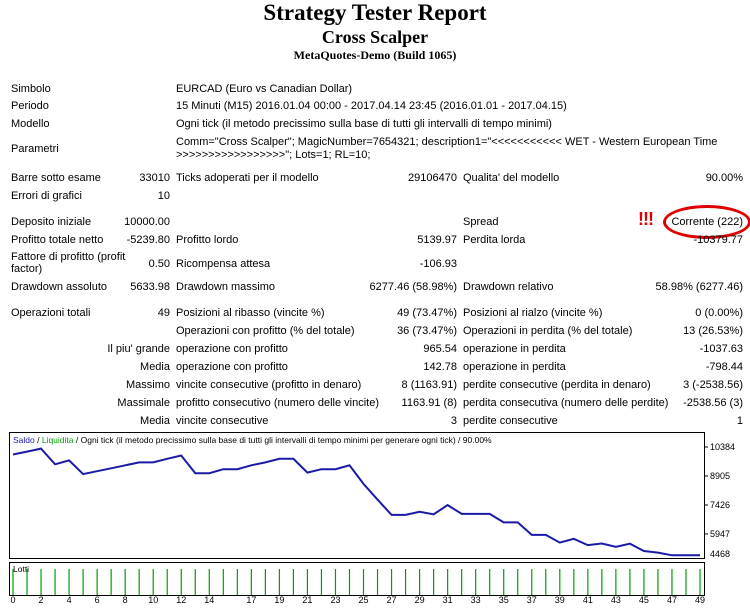 This screenshot has height=610, width=750. What do you see at coordinates (720, 476) in the screenshot?
I see `y-tick-label: 8905` at bounding box center [720, 476].